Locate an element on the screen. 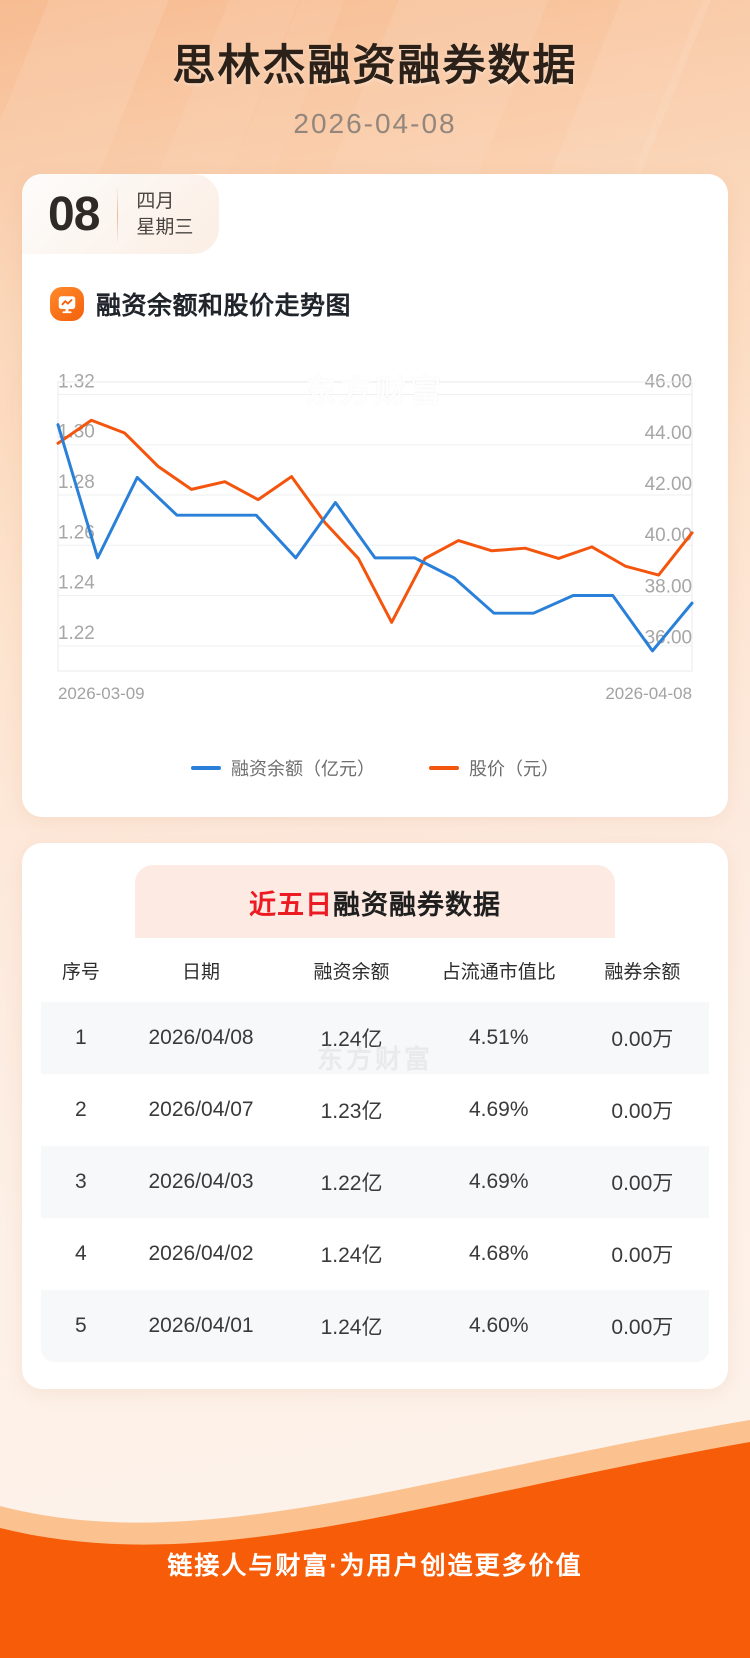  cell-date: 2026/04/07 is located at coordinates (201, 1109).